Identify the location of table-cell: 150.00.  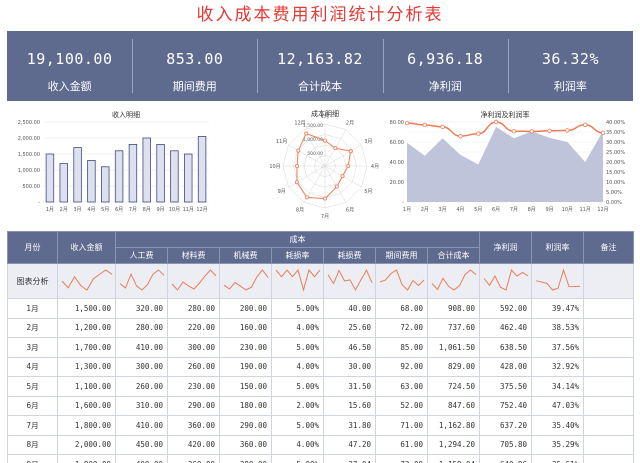
(245, 386).